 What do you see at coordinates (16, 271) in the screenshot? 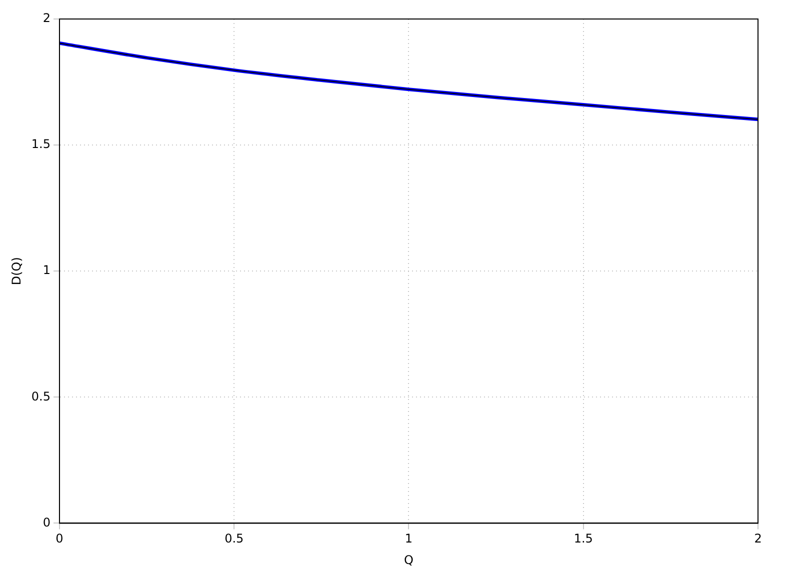
I see `y-axis-title: D(Q)` at bounding box center [16, 271].